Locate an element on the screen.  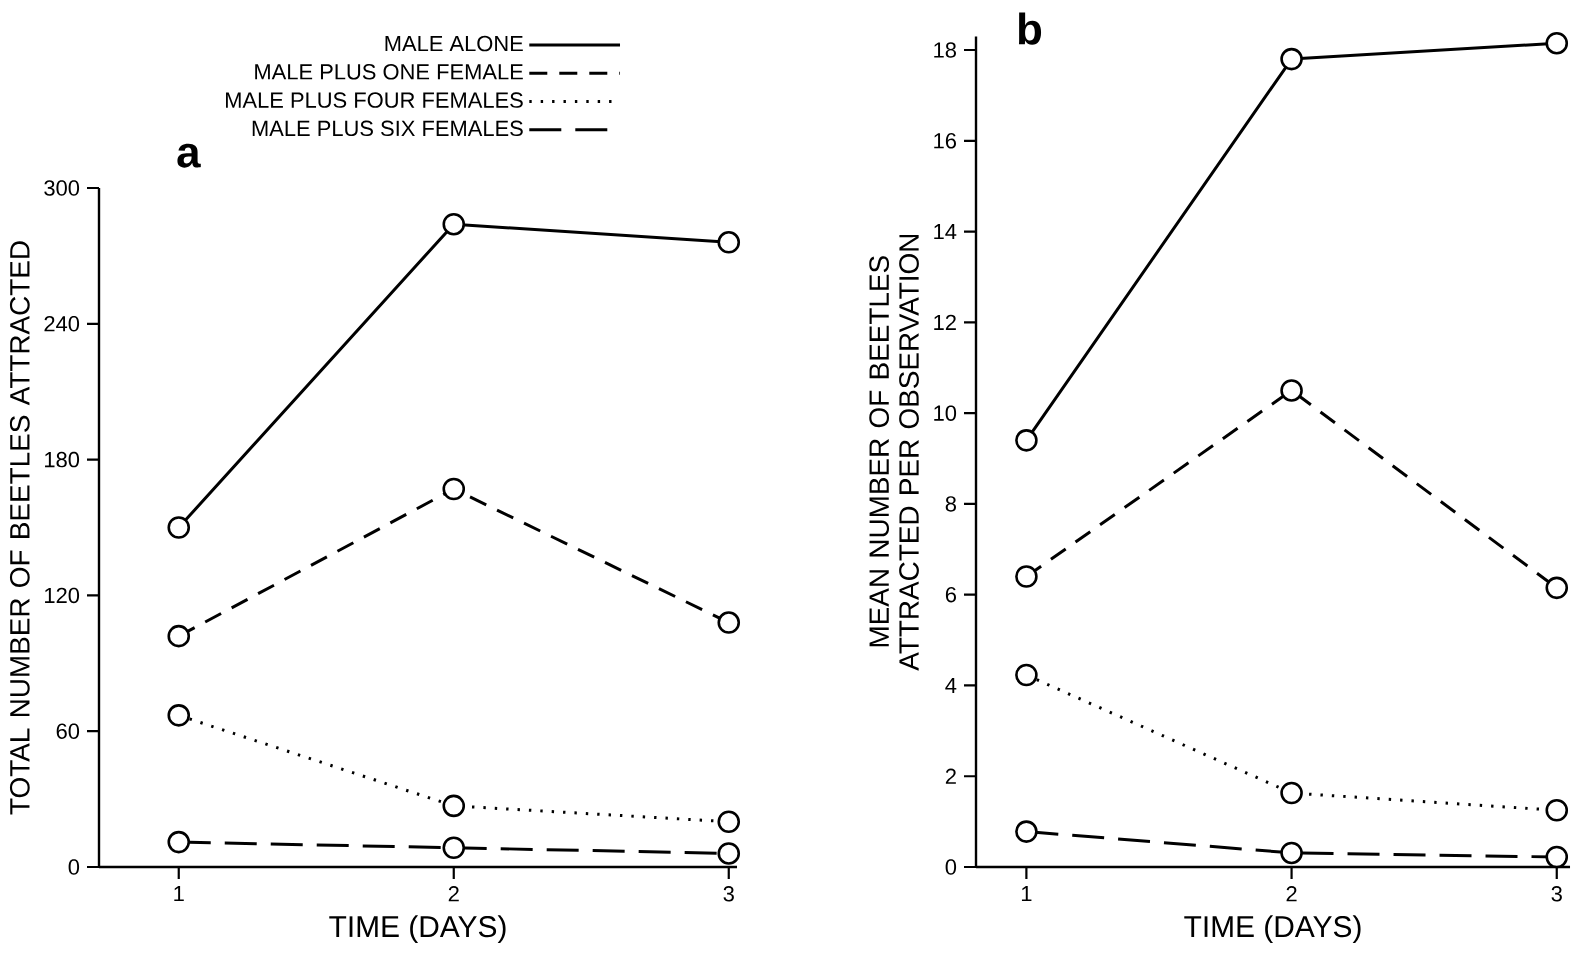
y-tick-label: 8 is located at coordinates (950, 504).